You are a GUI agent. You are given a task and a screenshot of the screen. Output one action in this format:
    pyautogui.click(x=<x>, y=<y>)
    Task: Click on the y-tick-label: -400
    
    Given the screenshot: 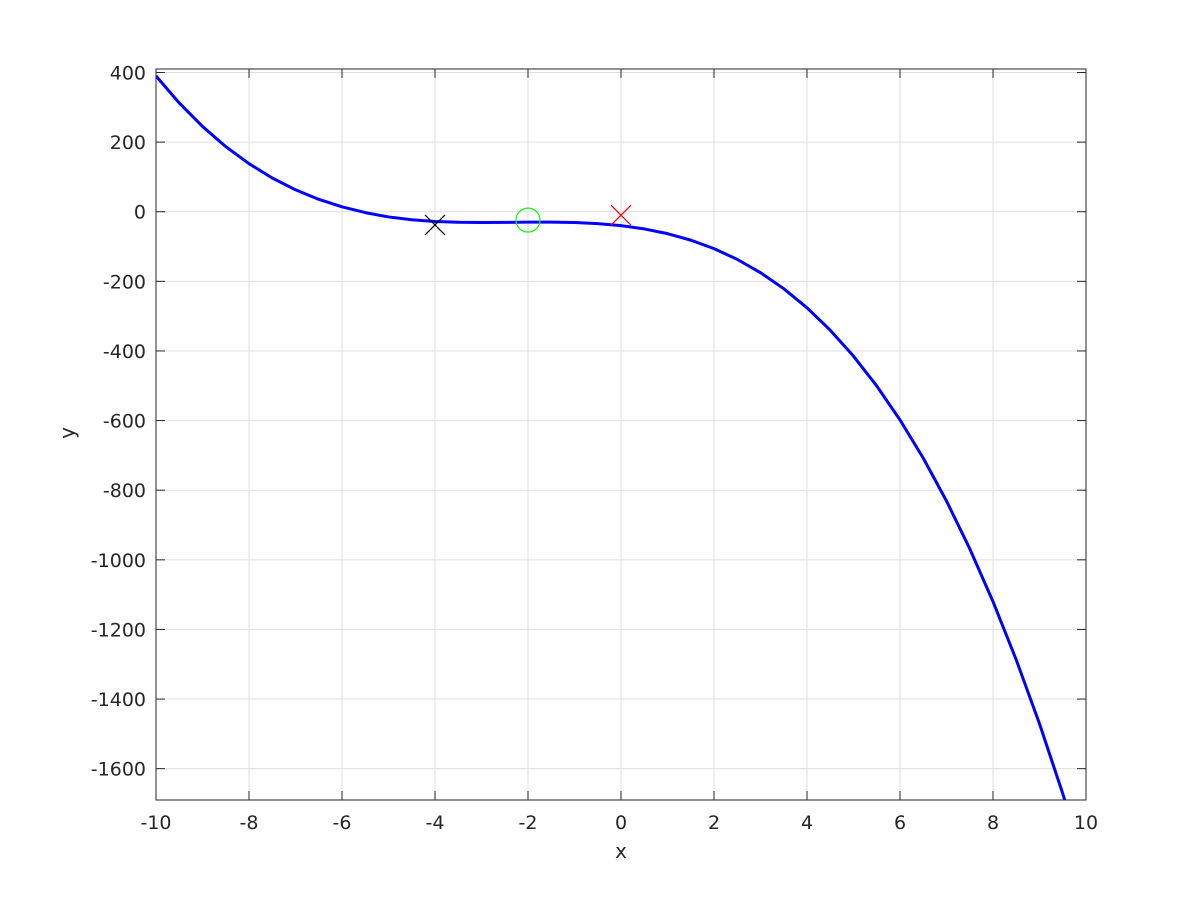 What is the action you would take?
    pyautogui.click(x=124, y=352)
    